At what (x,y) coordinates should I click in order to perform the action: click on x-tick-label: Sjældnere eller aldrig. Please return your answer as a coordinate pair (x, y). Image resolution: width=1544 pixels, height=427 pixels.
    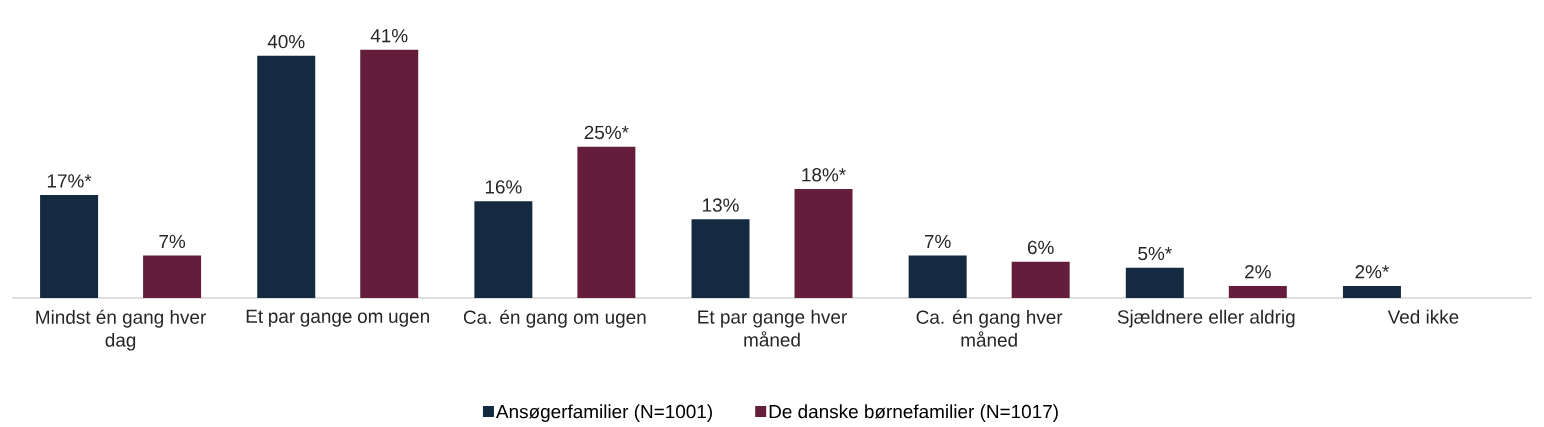
    Looking at the image, I should click on (1206, 318).